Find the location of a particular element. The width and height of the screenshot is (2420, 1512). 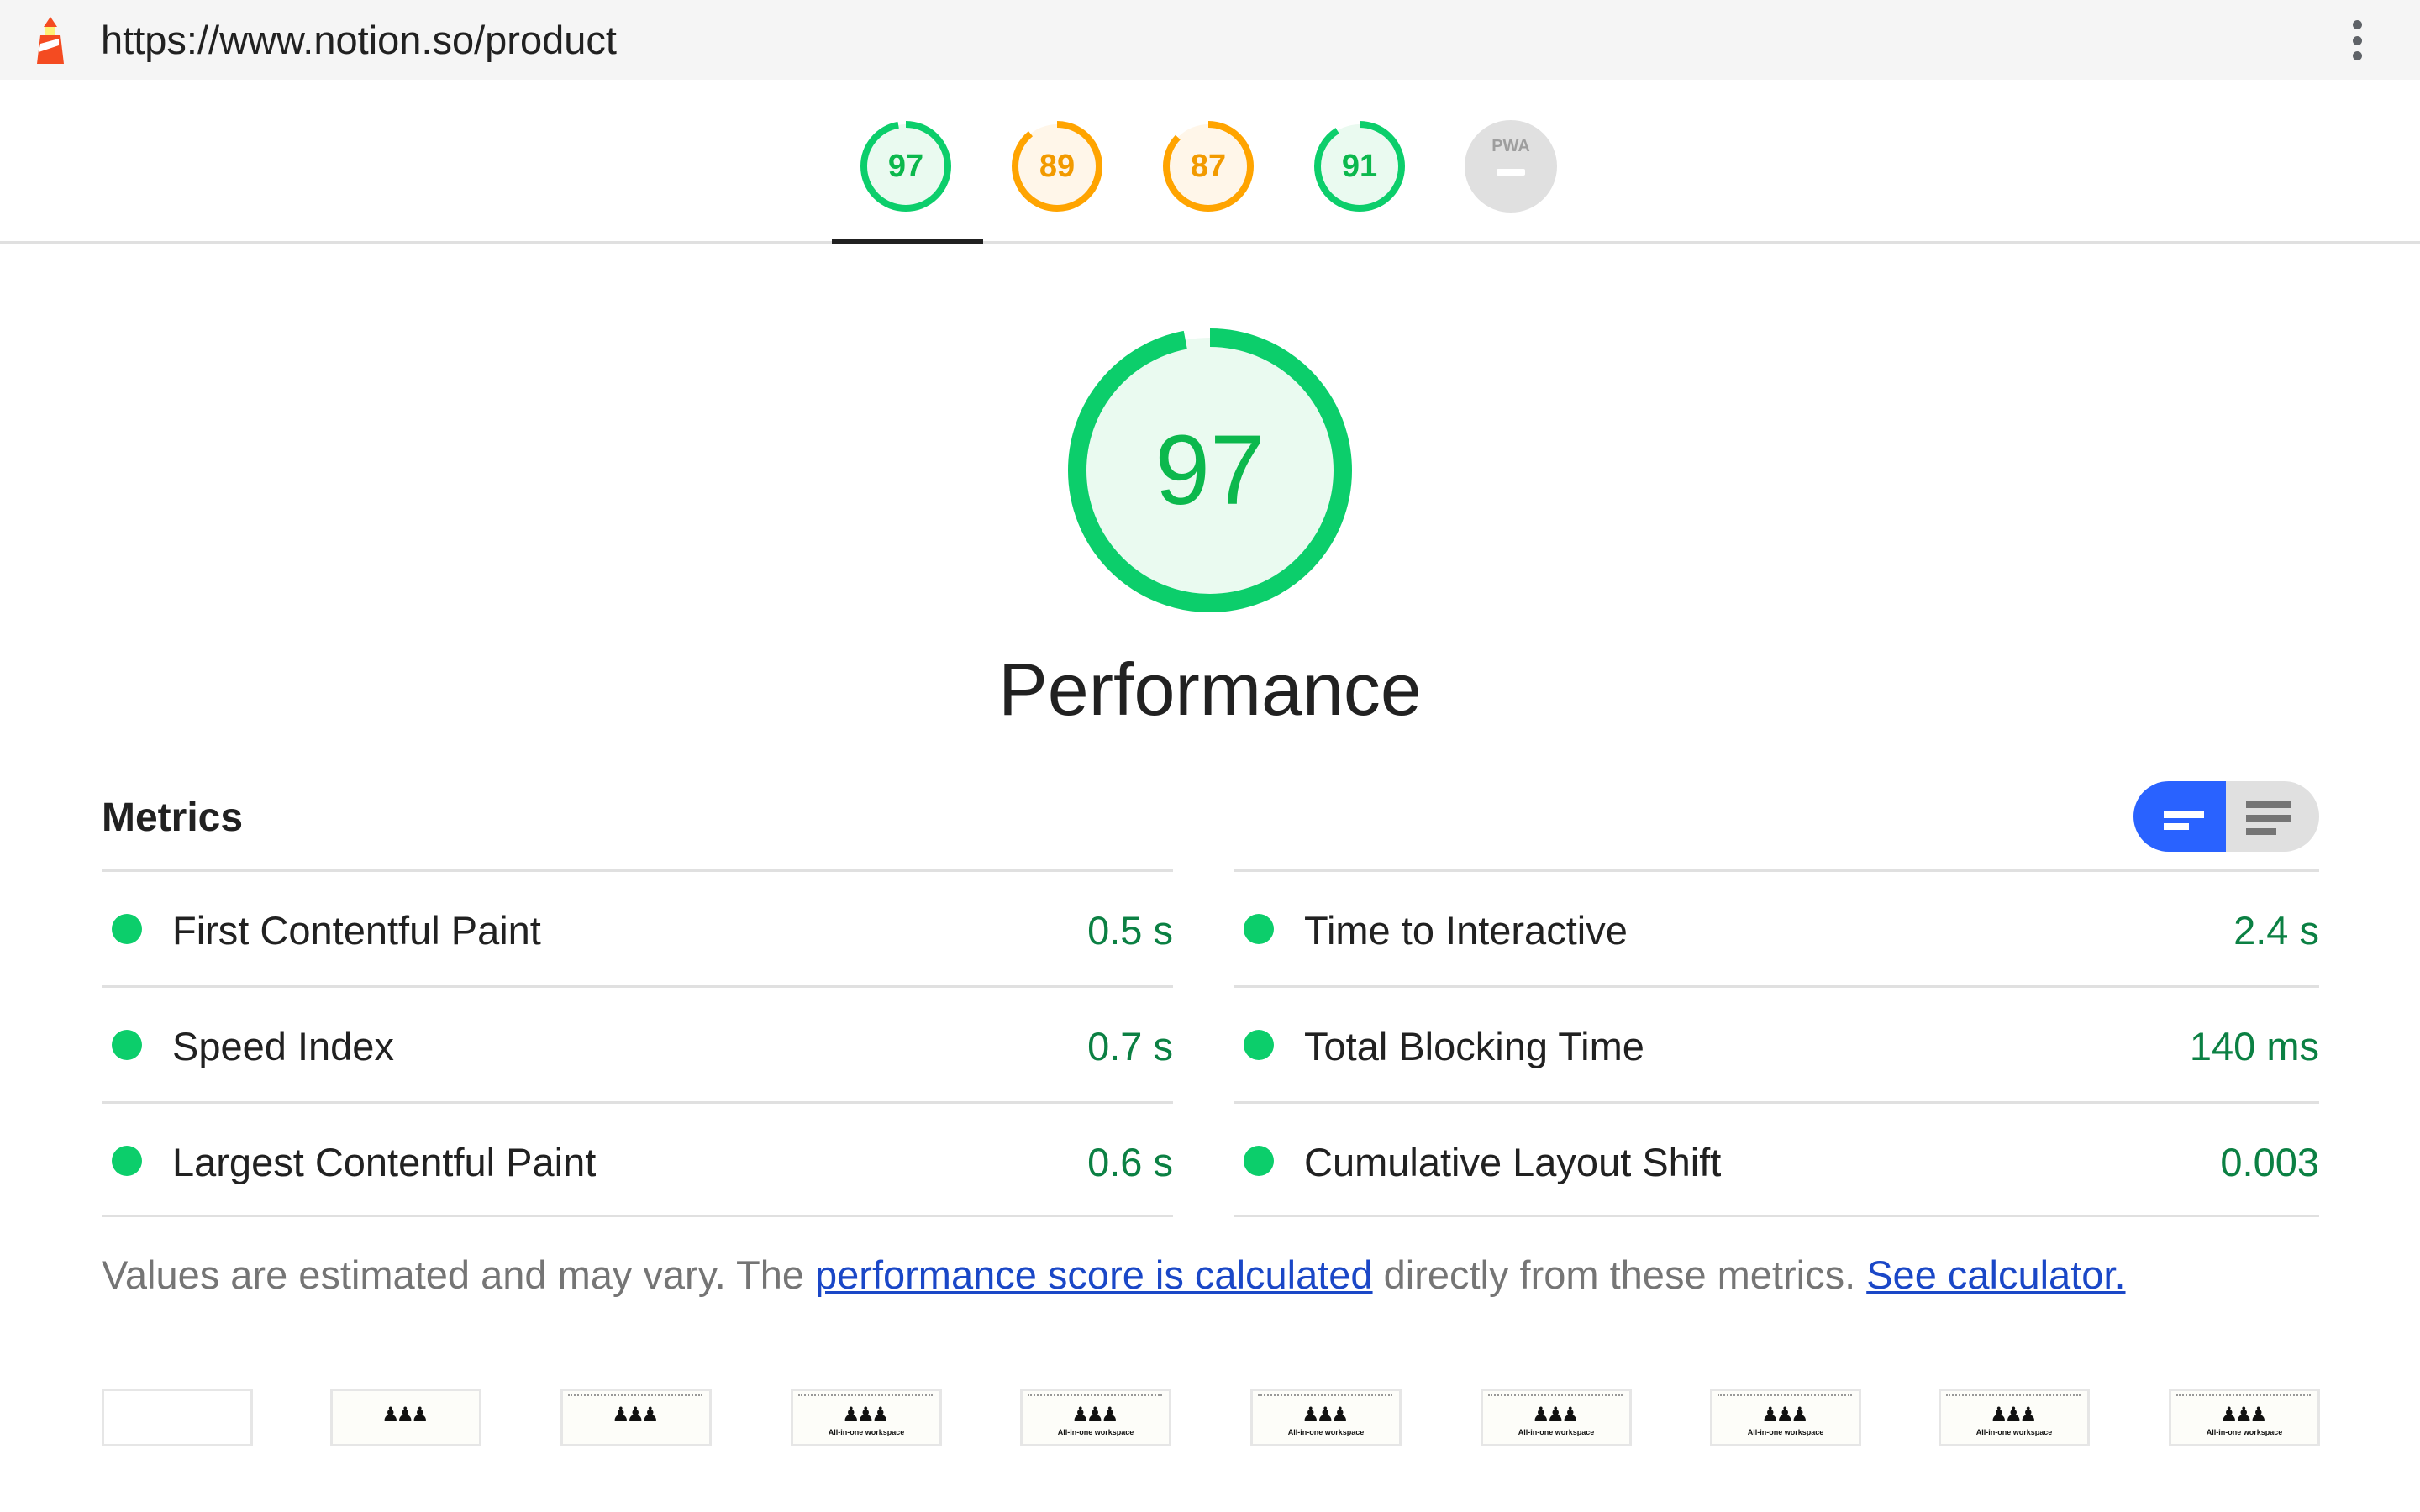

gauge-3: 87 is located at coordinates (1208, 166).